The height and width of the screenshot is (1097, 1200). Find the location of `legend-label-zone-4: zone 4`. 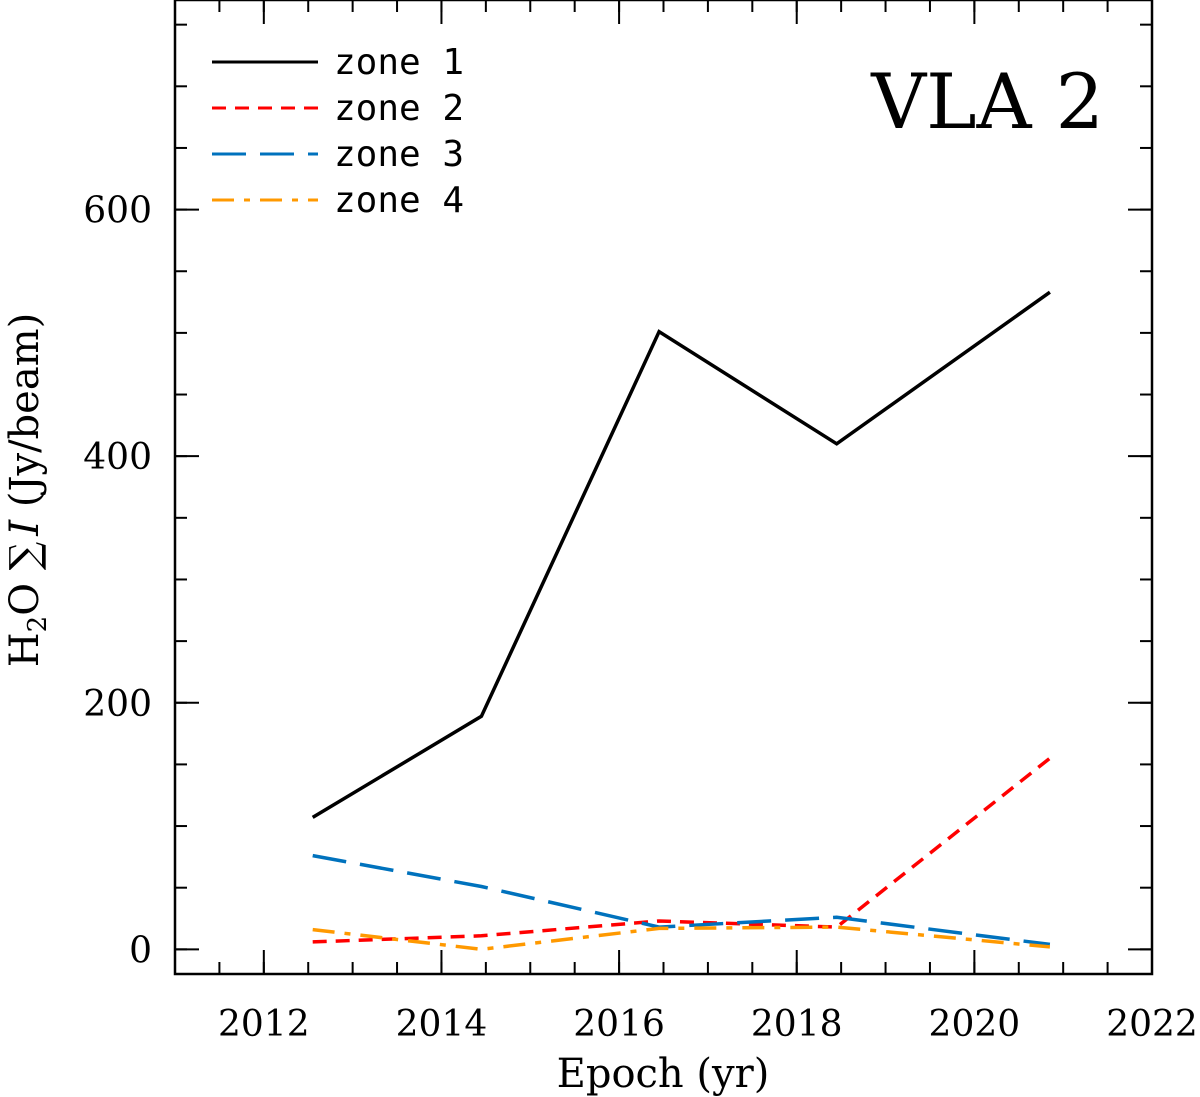

legend-label-zone-4: zone 4 is located at coordinates (399, 200).